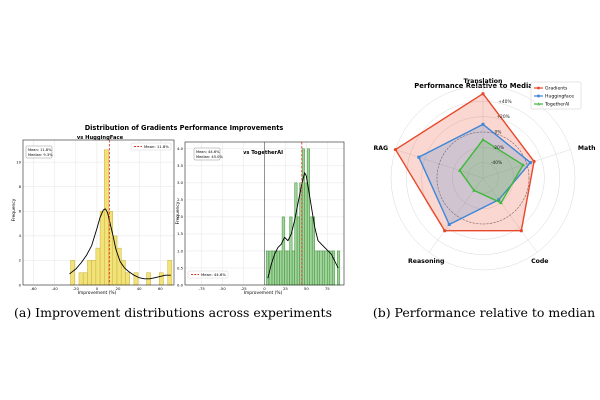 Image resolution: width=600 pixels, height=400 pixels. Describe the element at coordinates (538, 104) in the screenshot. I see `radar-legend-marker-togetherai` at that location.